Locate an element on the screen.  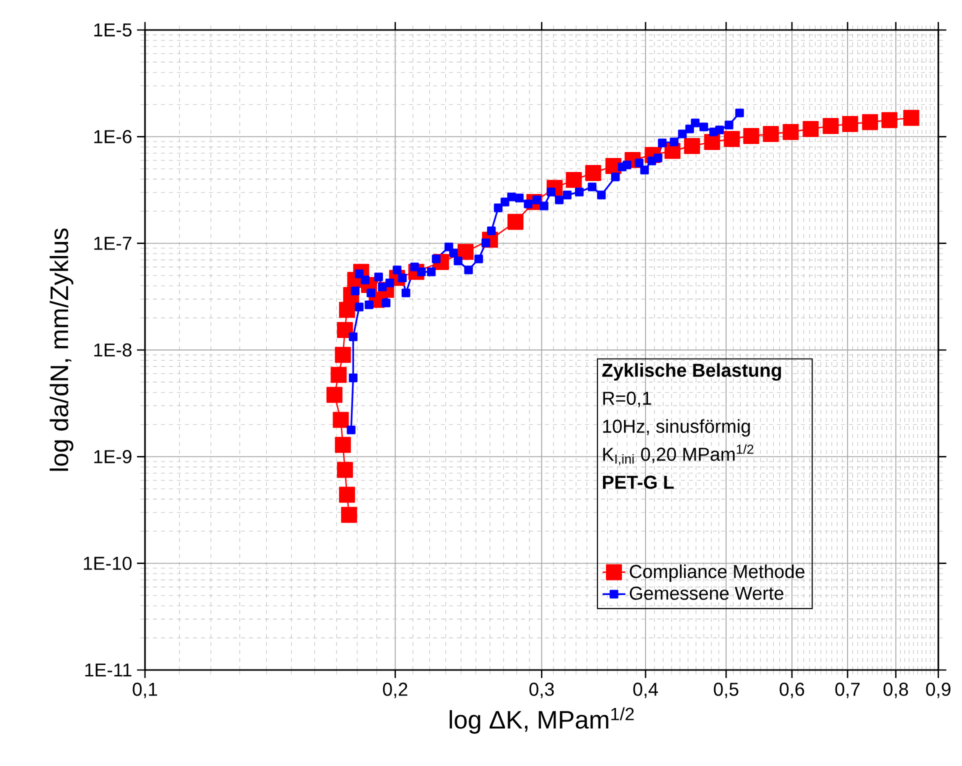
annotation: R=0,1 is located at coordinates (627, 400).